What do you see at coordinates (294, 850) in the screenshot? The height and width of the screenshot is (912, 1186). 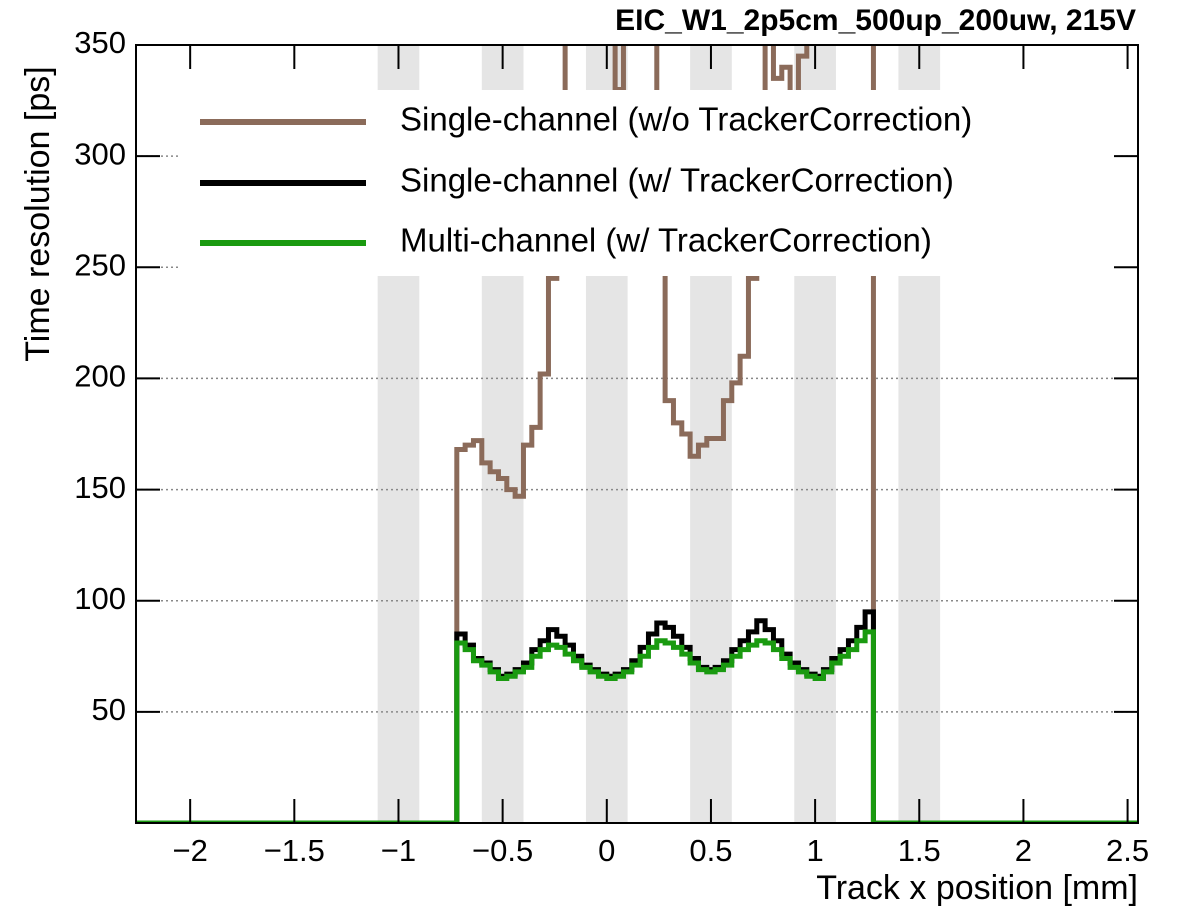 I see `x-tick-label: −1.5` at bounding box center [294, 850].